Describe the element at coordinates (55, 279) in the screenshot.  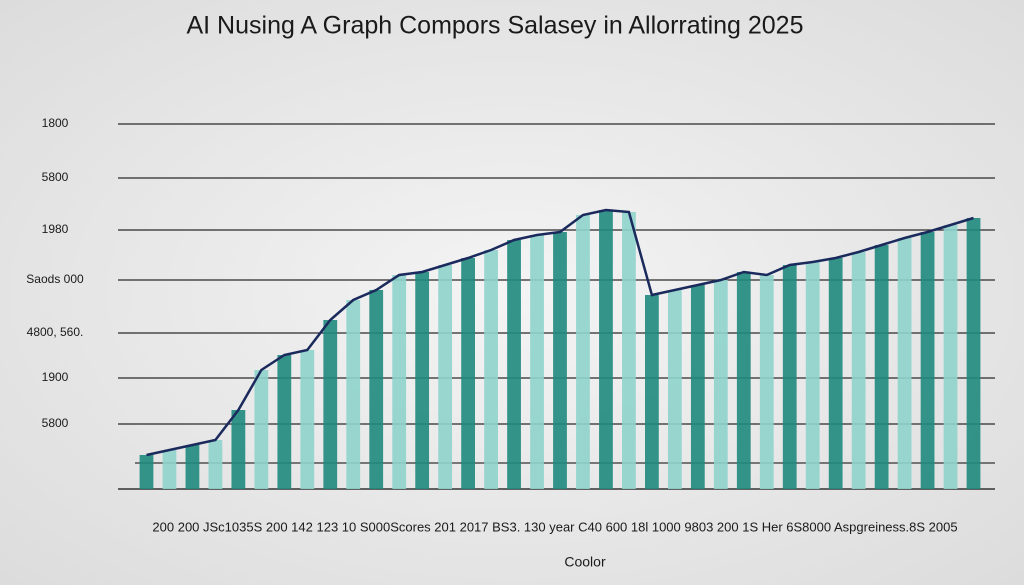
I see `y-tick-label: Saods 000` at that location.